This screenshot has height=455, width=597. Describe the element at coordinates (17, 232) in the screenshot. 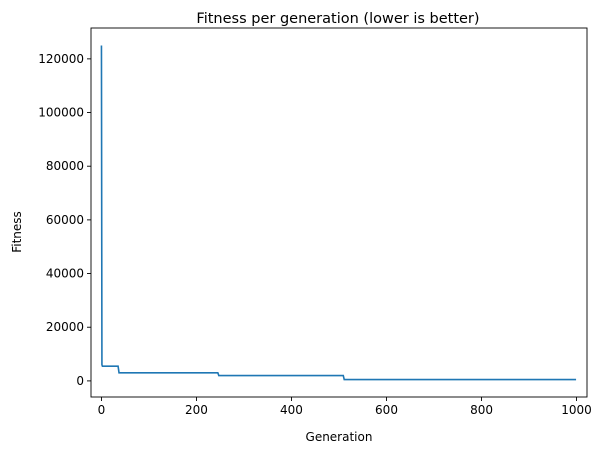

I see `y-axis-label: Fitness` at that location.